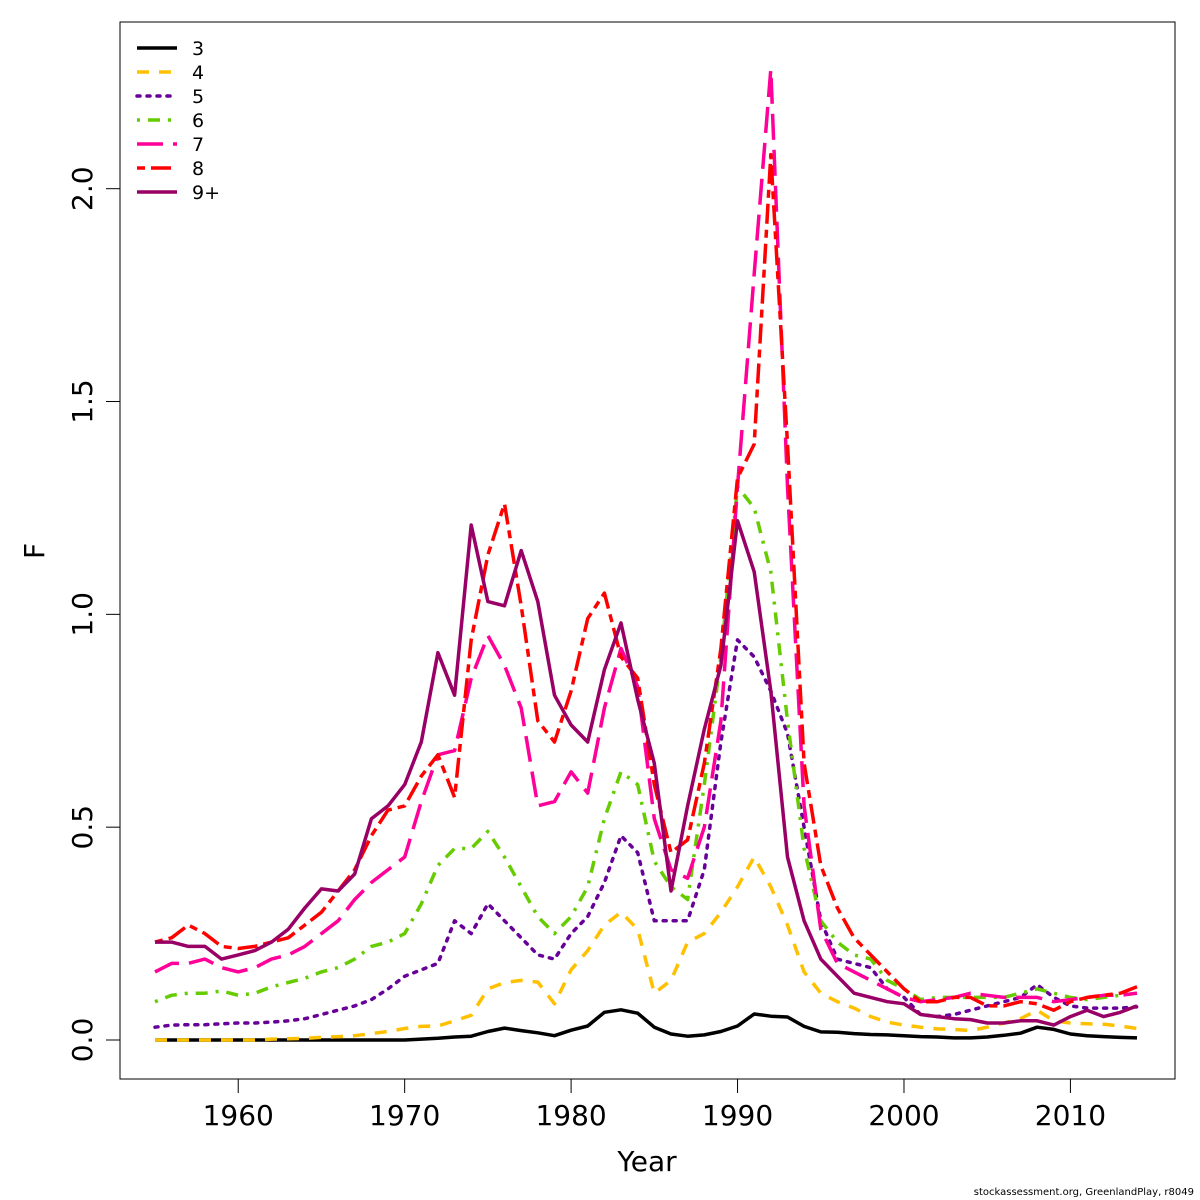 The image size is (1200, 1200). Describe the element at coordinates (1070, 1115) in the screenshot. I see `x-tick-label: 2010` at that location.